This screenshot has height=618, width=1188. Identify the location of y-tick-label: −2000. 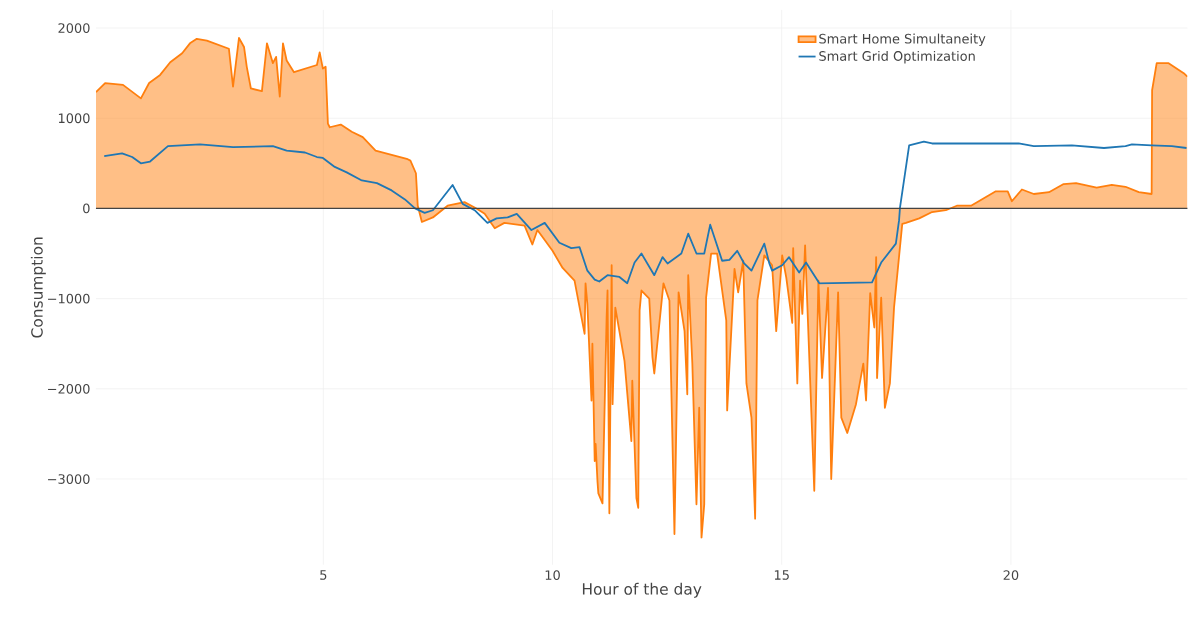
(69, 389).